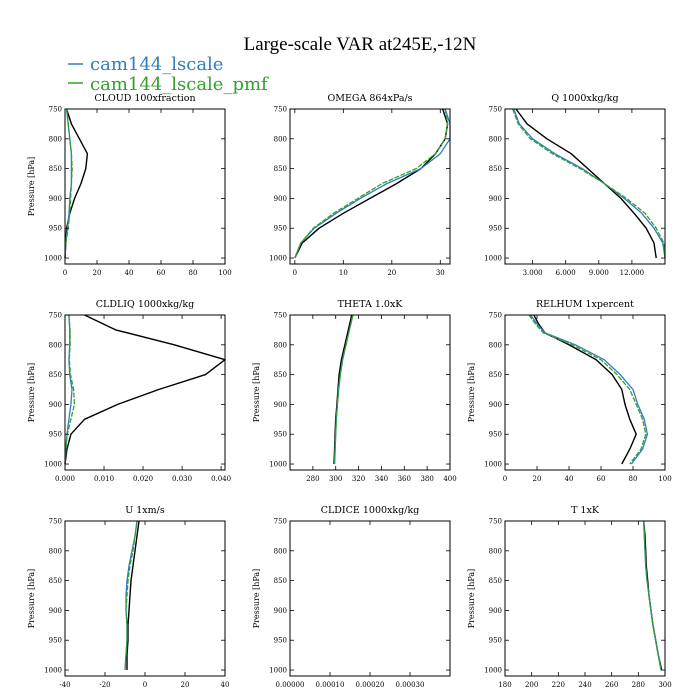  Describe the element at coordinates (182, 479) in the screenshot. I see `x-tick-label: 0.030` at that location.